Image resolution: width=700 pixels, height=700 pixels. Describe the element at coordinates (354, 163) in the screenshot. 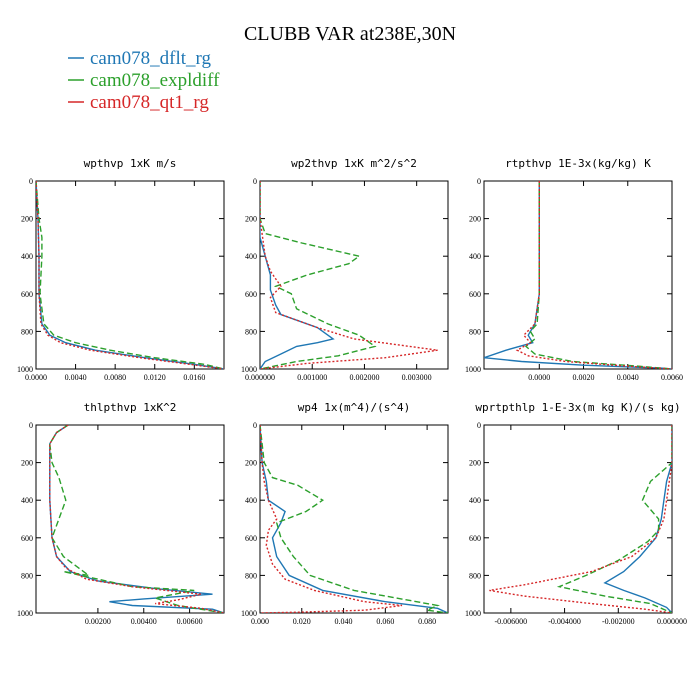

I see `panel-title-1: wp2thvp 1xK m^2/s^2` at that location.